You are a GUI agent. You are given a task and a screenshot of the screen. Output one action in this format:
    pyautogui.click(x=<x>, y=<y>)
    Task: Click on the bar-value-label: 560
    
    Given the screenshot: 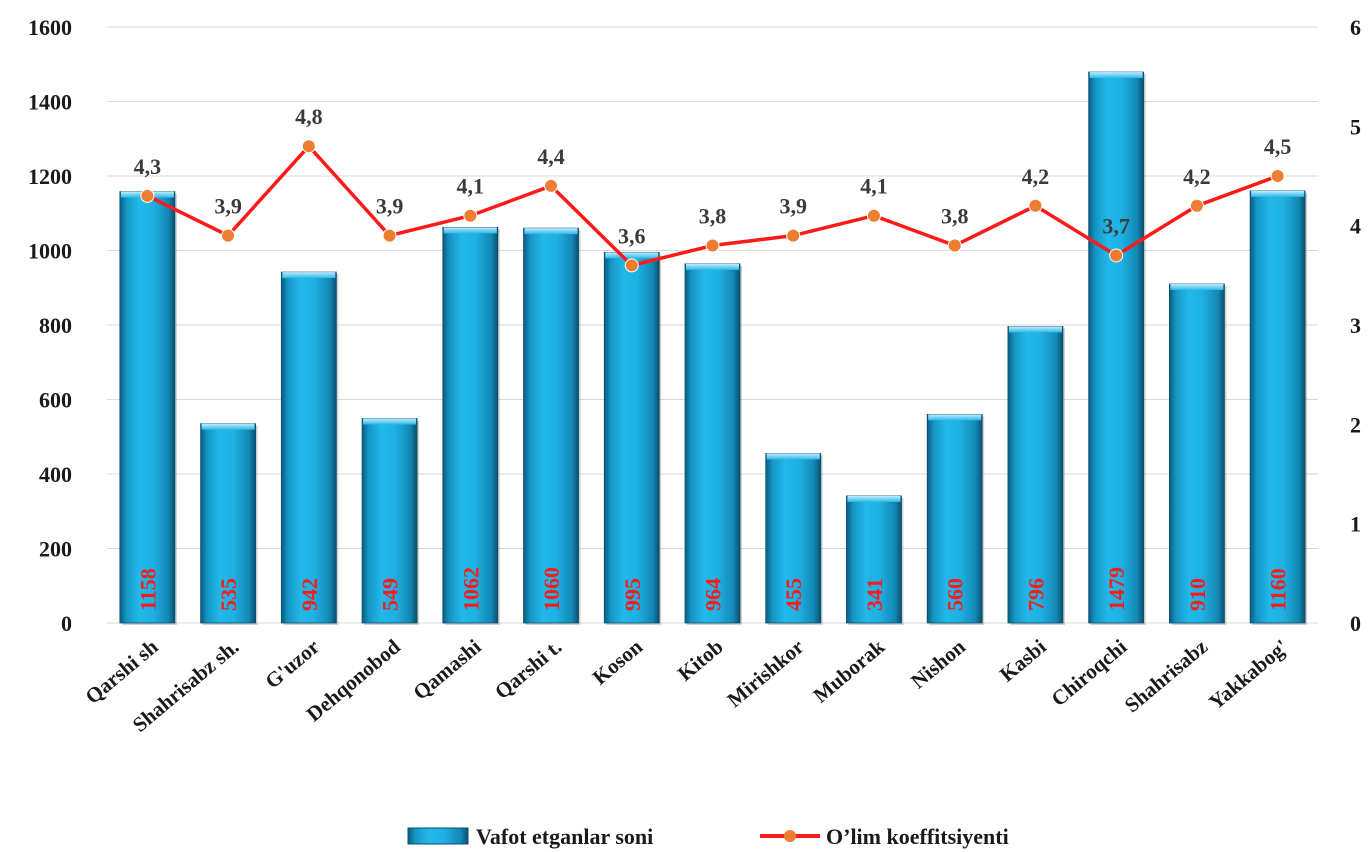 What is the action you would take?
    pyautogui.click(x=955, y=594)
    